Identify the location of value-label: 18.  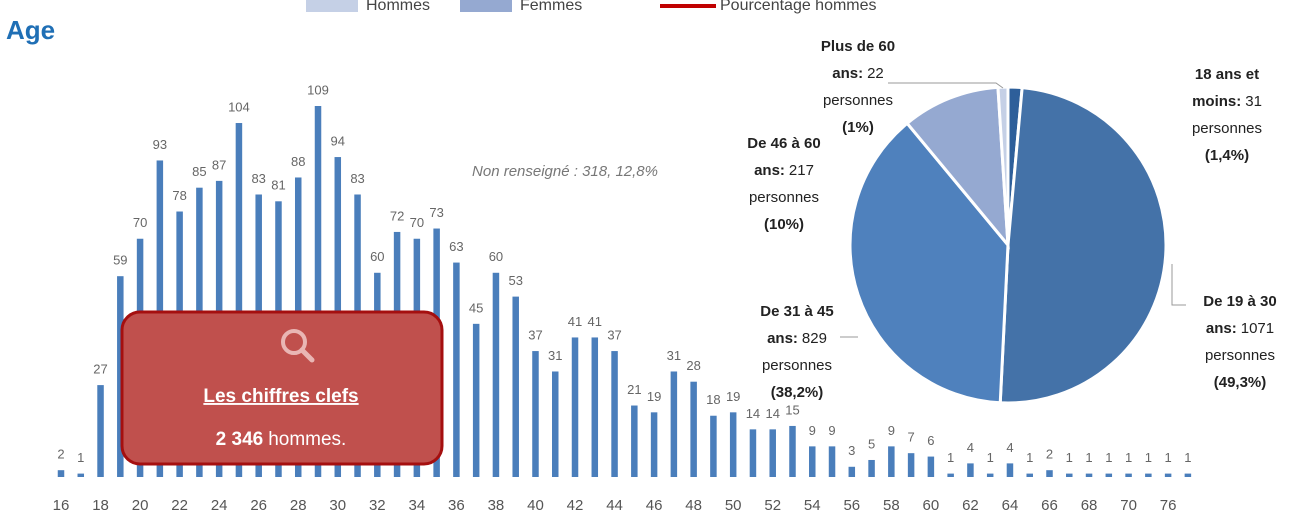
(713, 399).